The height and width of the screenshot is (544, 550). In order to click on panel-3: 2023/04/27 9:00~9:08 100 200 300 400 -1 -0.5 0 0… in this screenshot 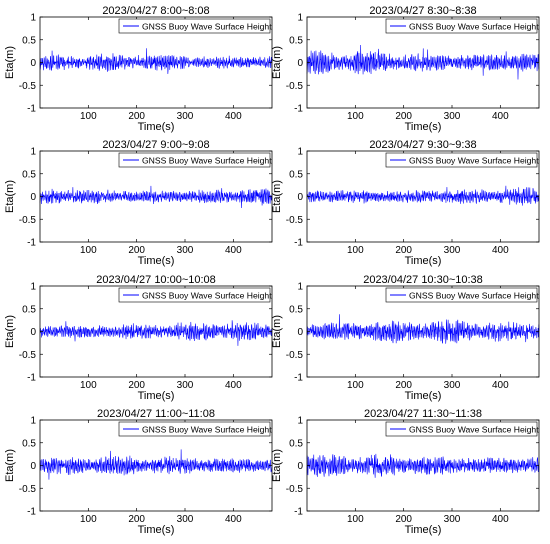, I will do `click(138, 203)`.